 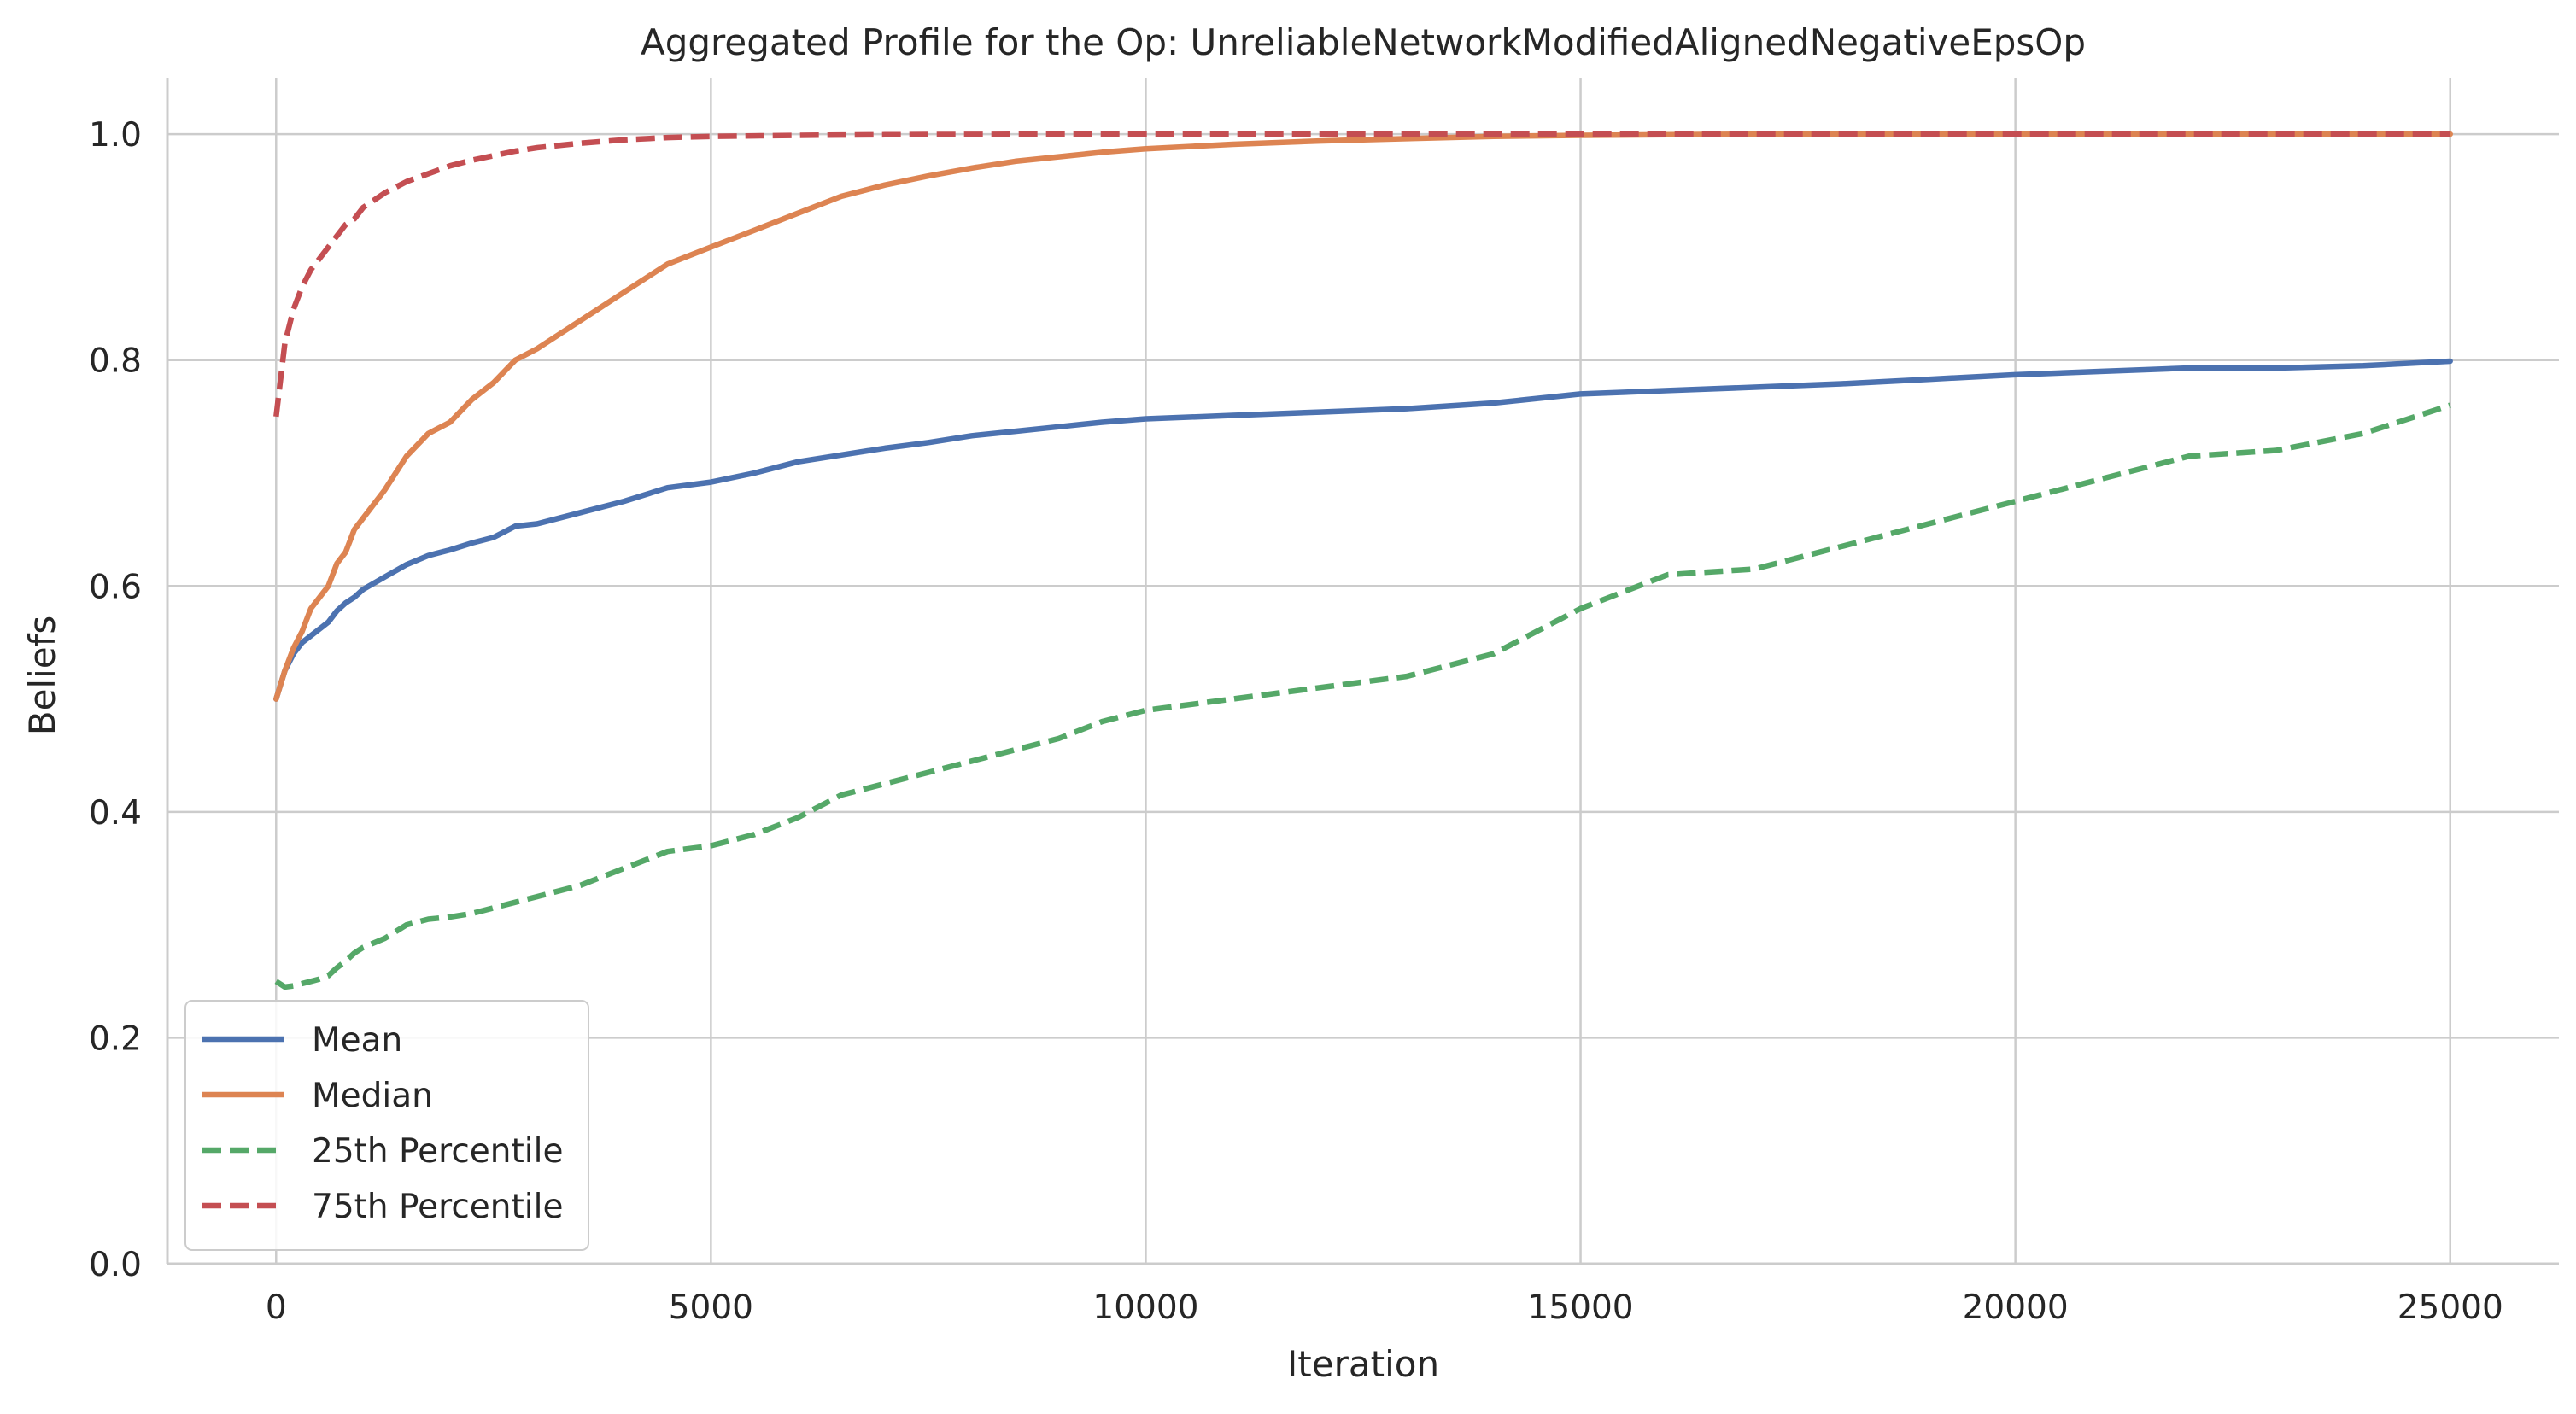 What do you see at coordinates (1363, 1364) in the screenshot?
I see `x-axis-title: Iteration` at bounding box center [1363, 1364].